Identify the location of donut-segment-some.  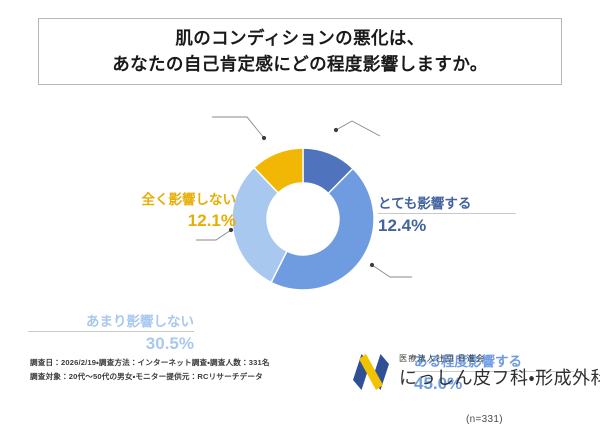
(322, 229).